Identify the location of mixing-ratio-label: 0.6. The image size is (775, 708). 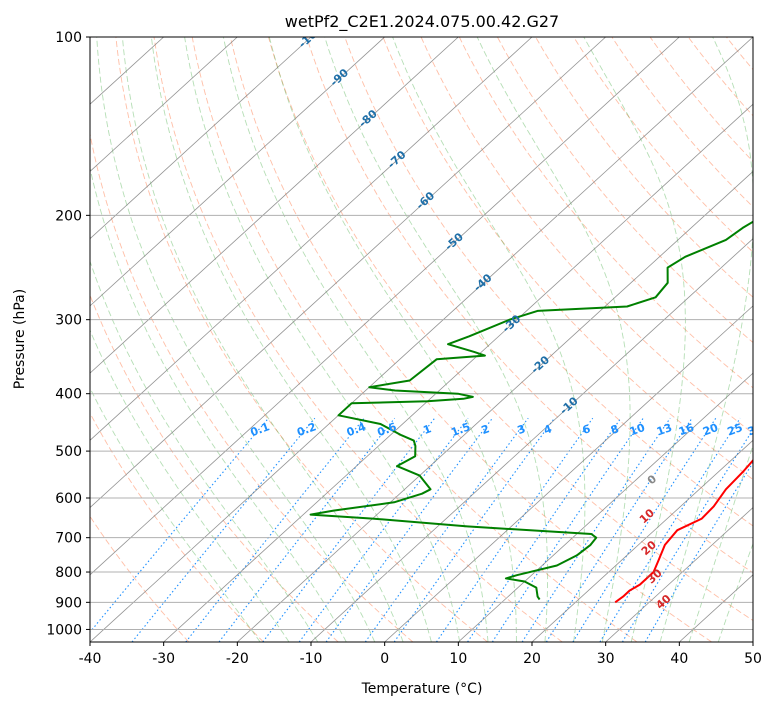
(386, 429).